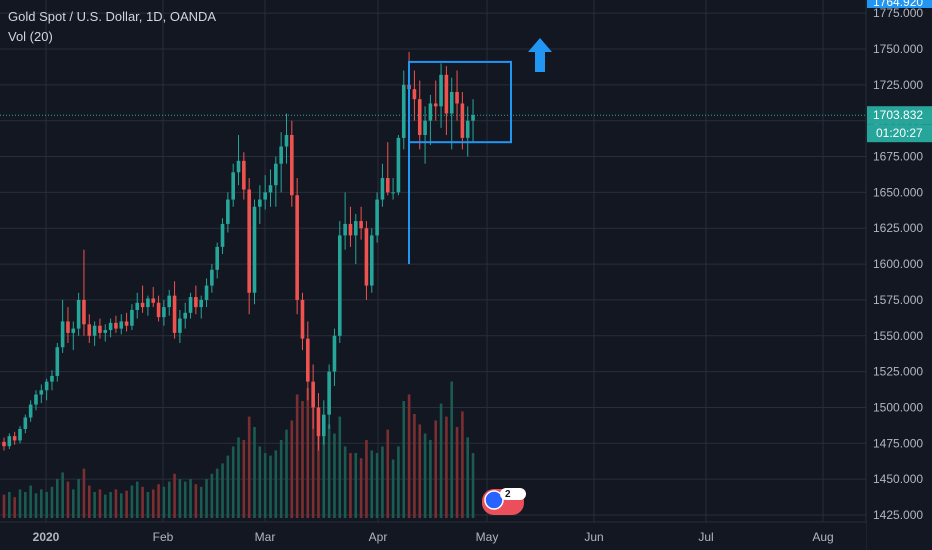  What do you see at coordinates (898, 515) in the screenshot?
I see `price-tick-label: 1425.000` at bounding box center [898, 515].